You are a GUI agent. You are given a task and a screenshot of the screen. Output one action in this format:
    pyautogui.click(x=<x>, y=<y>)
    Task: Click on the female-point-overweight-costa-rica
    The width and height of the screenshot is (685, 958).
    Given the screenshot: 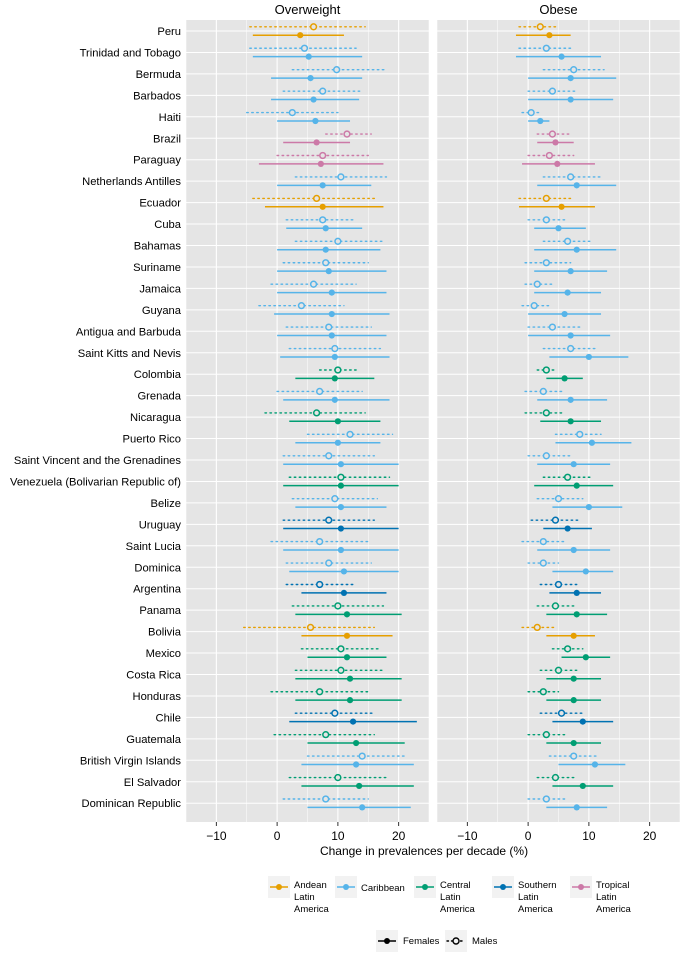 What is the action you would take?
    pyautogui.click(x=350, y=678)
    